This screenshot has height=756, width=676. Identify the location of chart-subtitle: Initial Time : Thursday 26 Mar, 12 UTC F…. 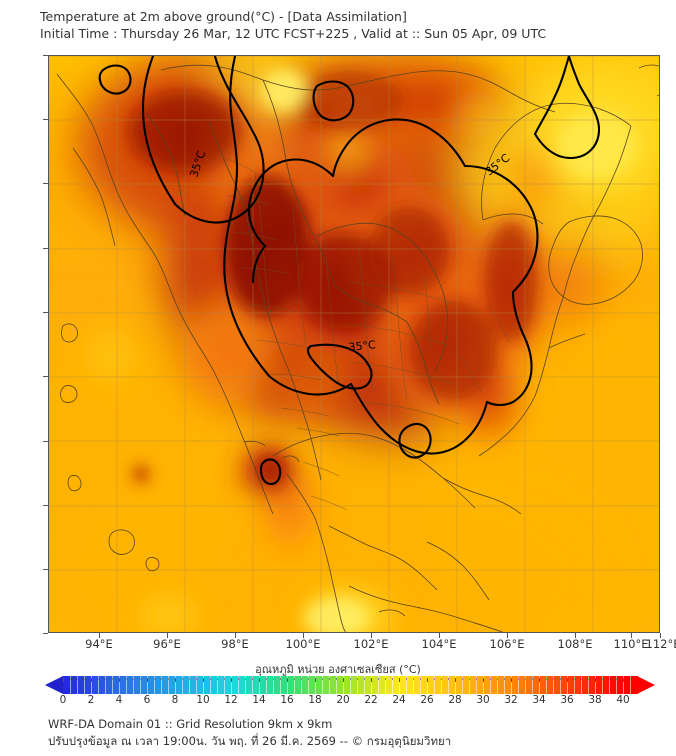
(293, 33).